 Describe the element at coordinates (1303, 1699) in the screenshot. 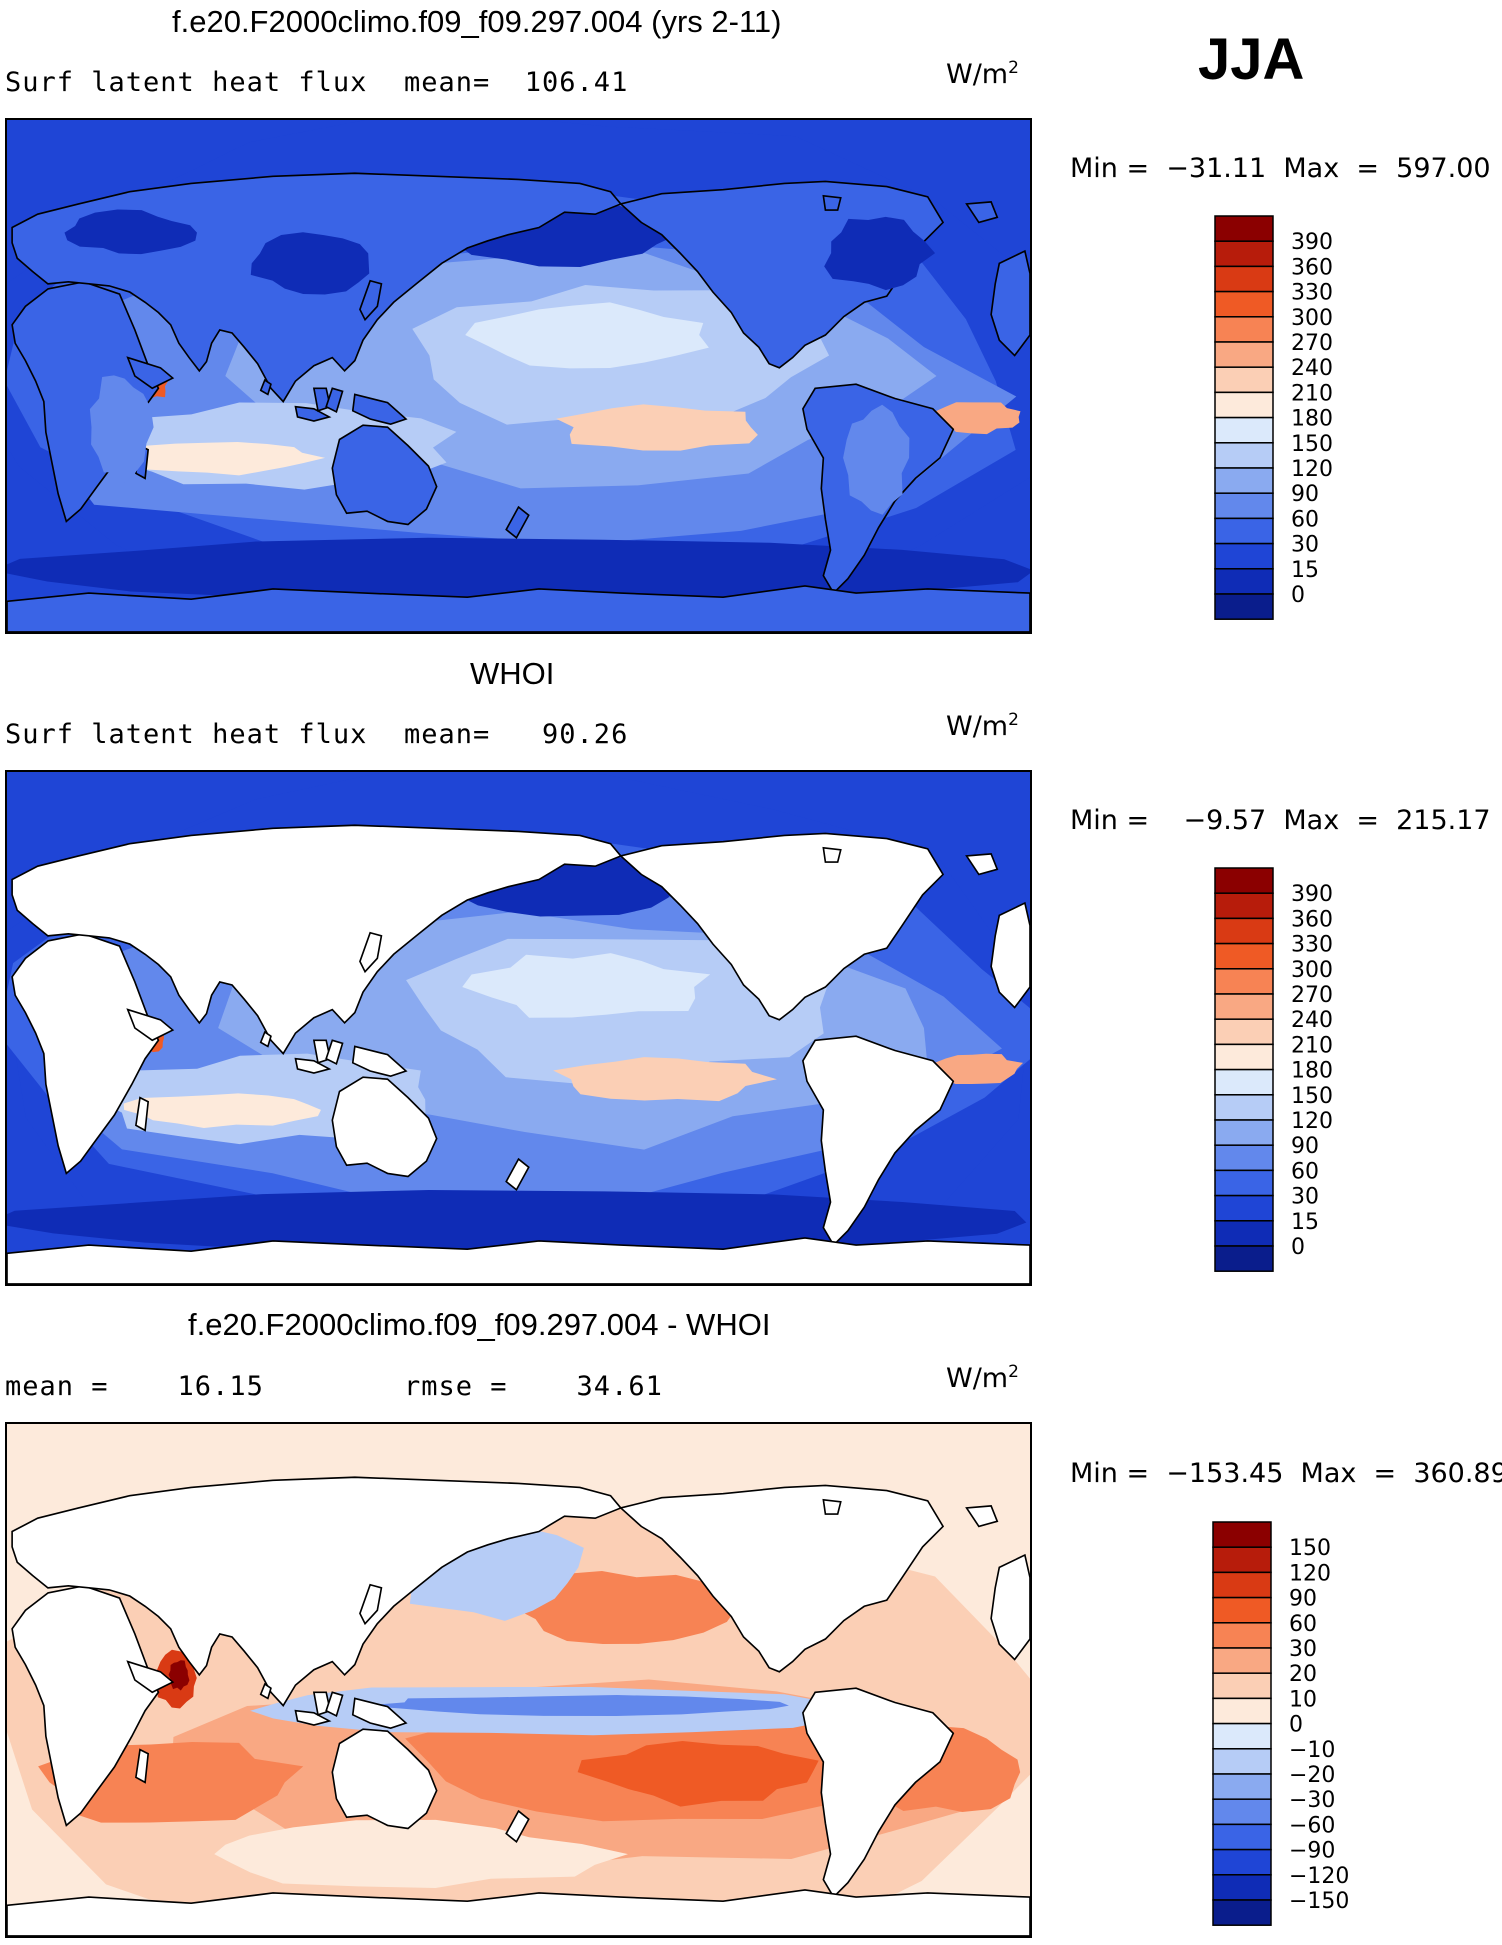

I see `colorbar-tick-label: 10` at that location.